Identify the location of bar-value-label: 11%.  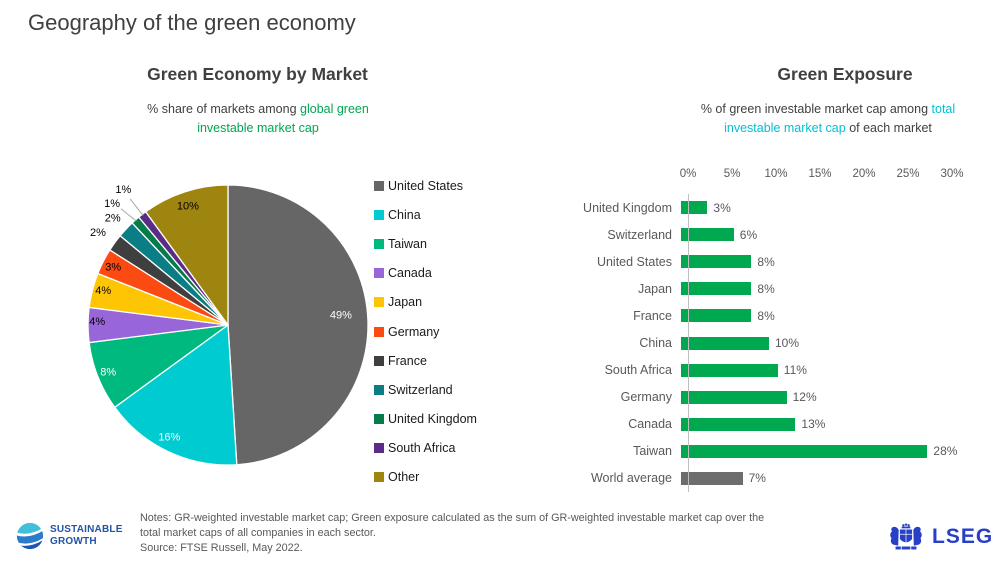
(795, 370).